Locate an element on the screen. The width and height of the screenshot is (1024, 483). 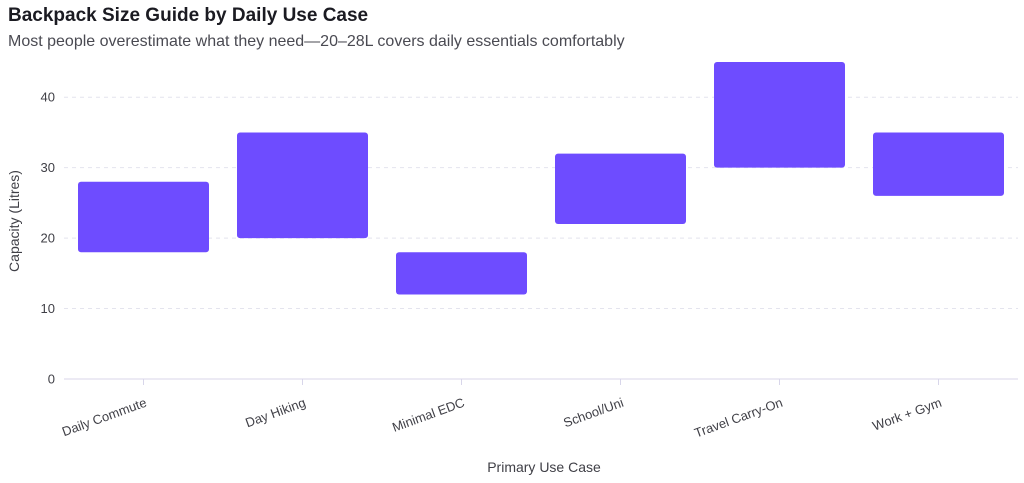
y-tick-label: 40 is located at coordinates (48, 97).